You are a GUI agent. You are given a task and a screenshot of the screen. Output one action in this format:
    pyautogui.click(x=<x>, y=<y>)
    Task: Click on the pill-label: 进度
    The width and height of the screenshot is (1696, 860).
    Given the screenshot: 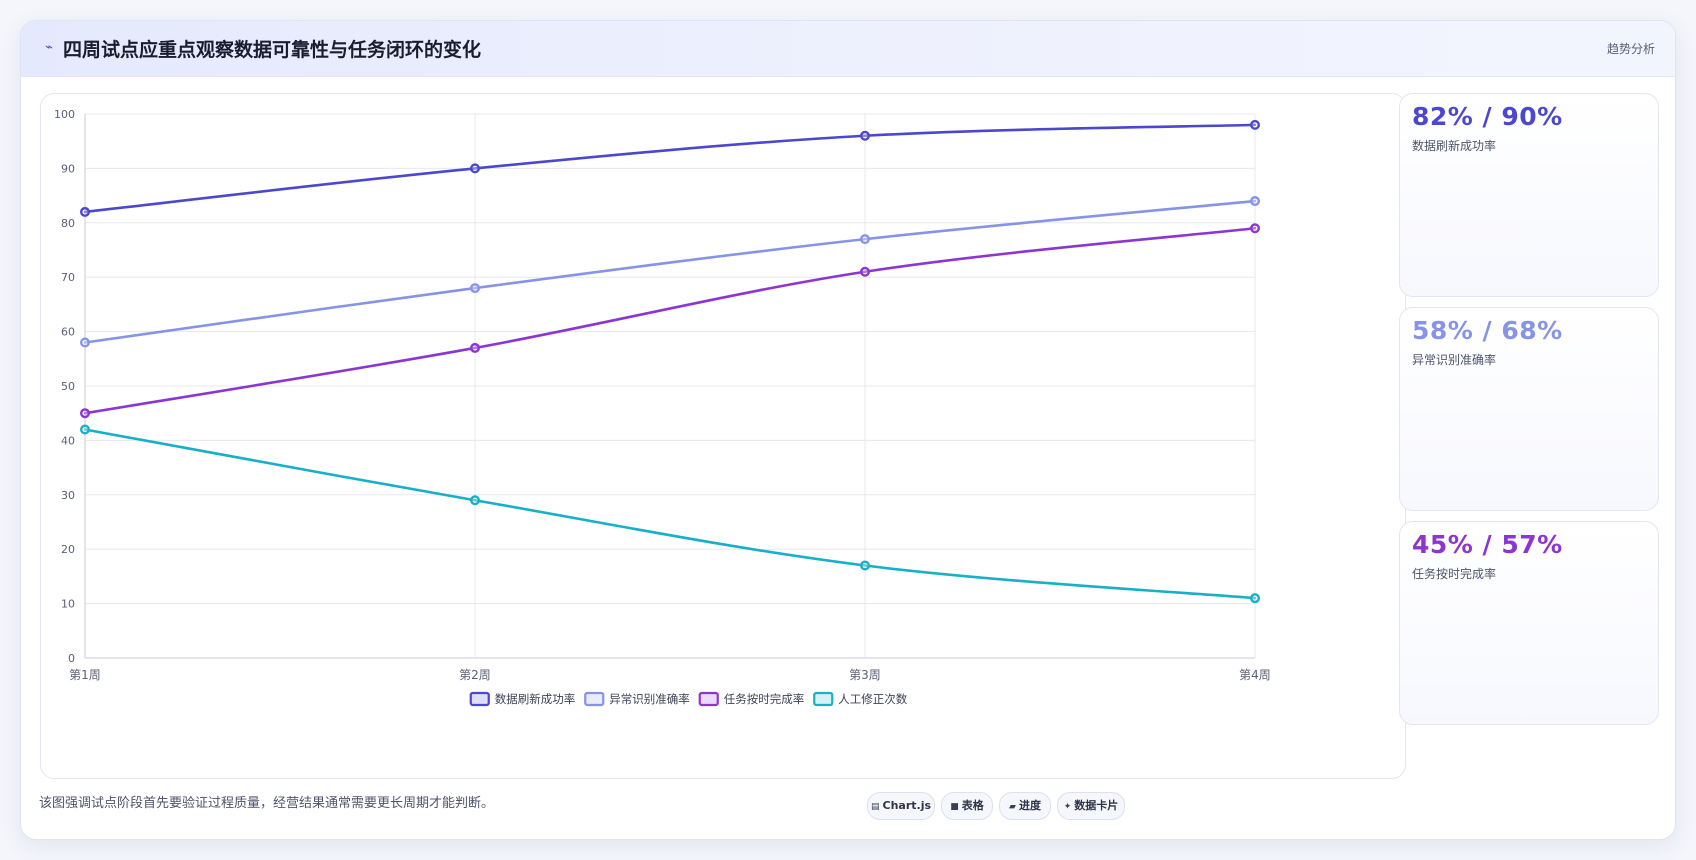 What is the action you would take?
    pyautogui.click(x=1029, y=805)
    